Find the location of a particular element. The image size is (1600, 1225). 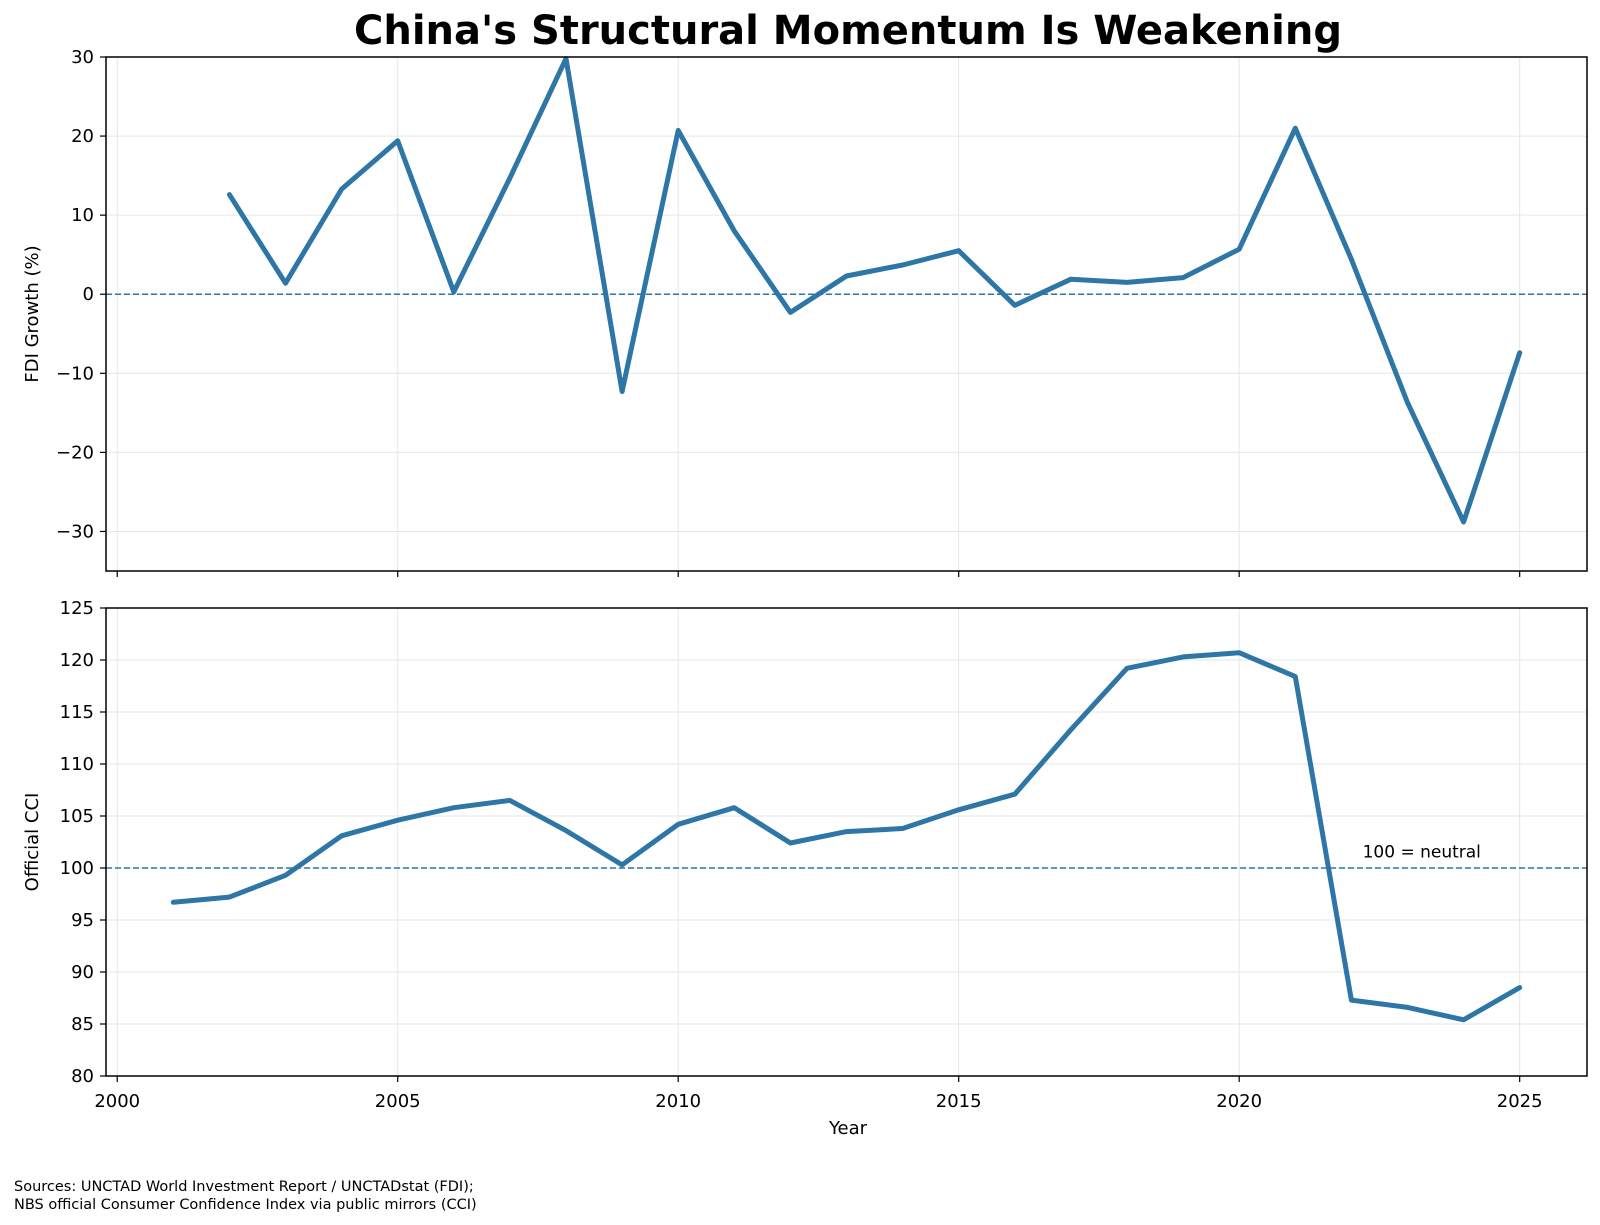

x-axis-label: Year is located at coordinates (848, 1128).